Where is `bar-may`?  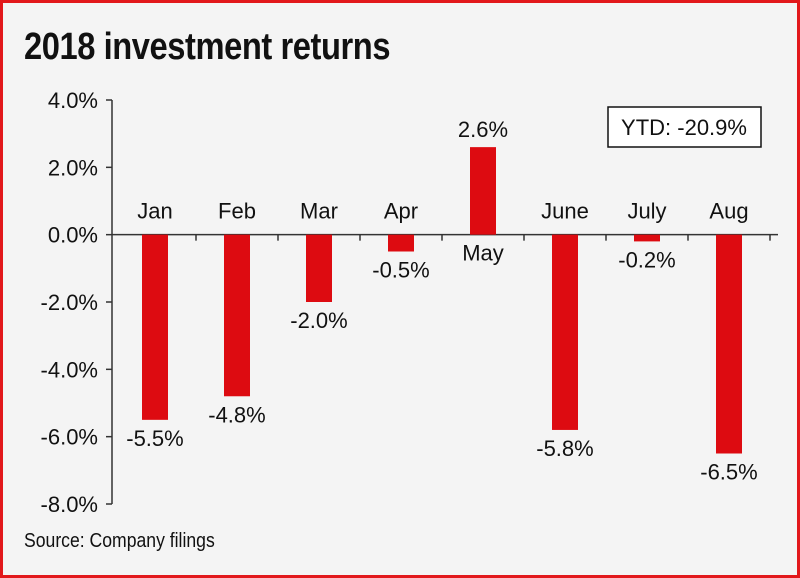 bar-may is located at coordinates (483, 191).